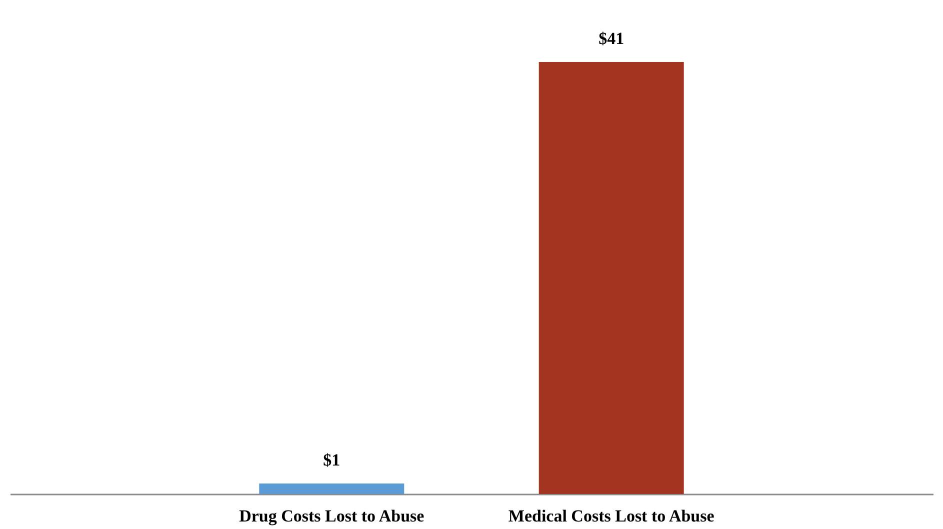 The image size is (943, 529). What do you see at coordinates (331, 460) in the screenshot?
I see `data-label: $1` at bounding box center [331, 460].